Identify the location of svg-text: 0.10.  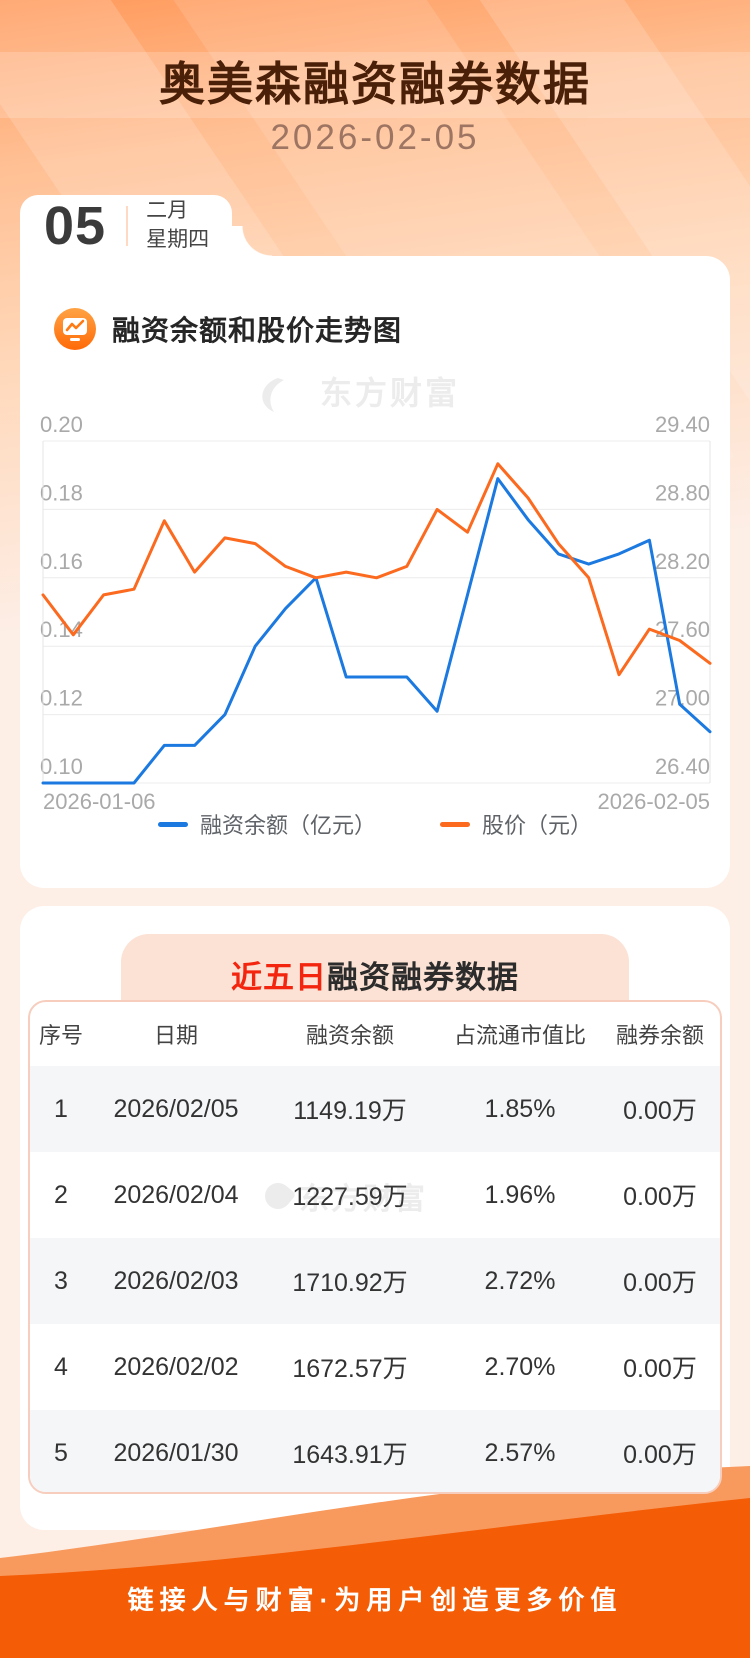
(61, 766).